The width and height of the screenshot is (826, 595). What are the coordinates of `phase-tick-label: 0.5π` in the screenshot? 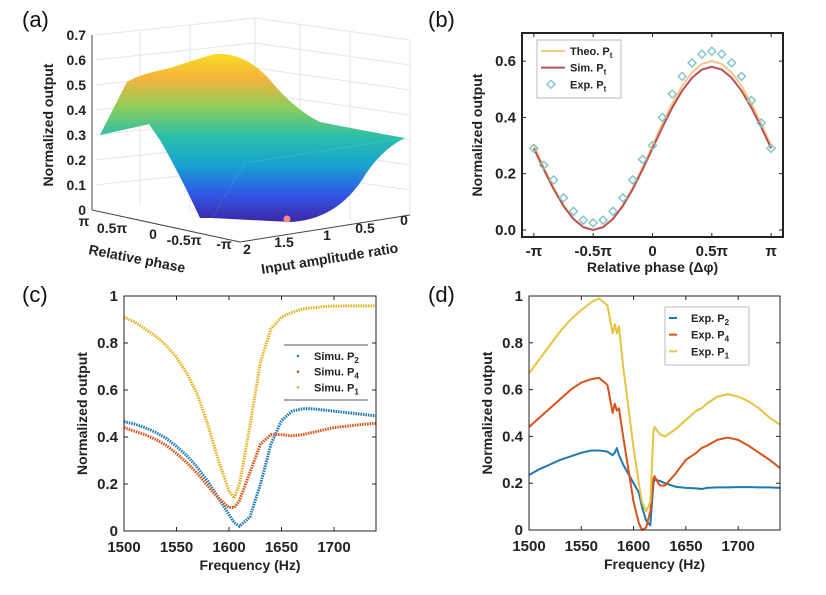 It's located at (112, 228).